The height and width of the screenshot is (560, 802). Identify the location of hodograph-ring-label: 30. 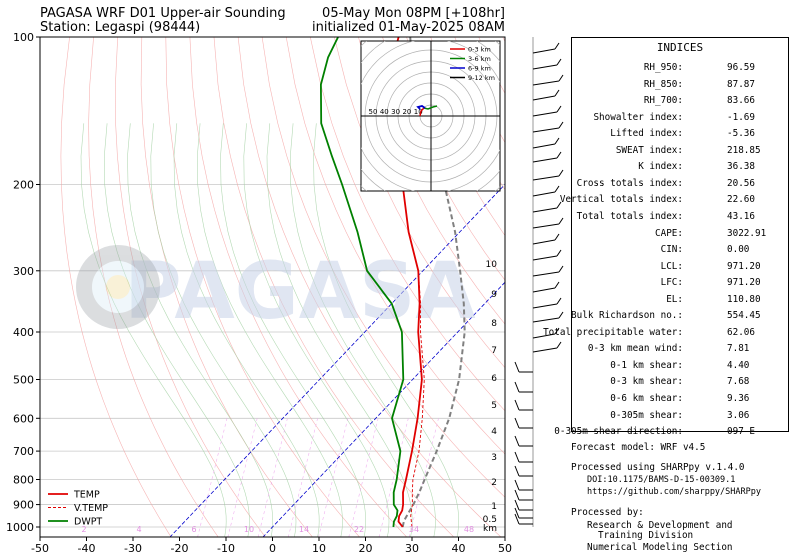
(395, 112).